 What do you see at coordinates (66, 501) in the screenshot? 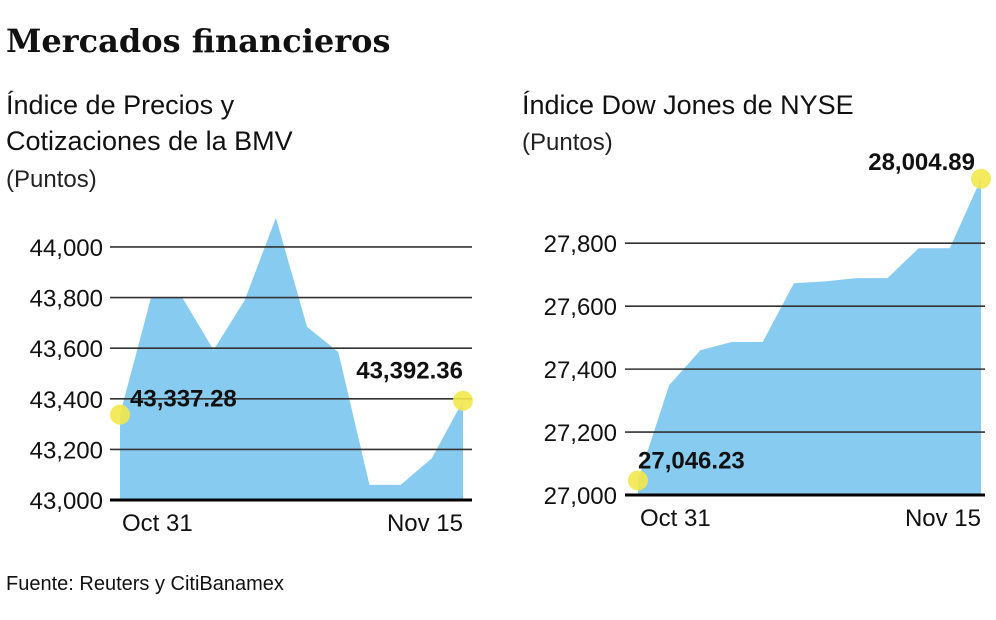
I see `y-tick-label: 43,000` at bounding box center [66, 501].